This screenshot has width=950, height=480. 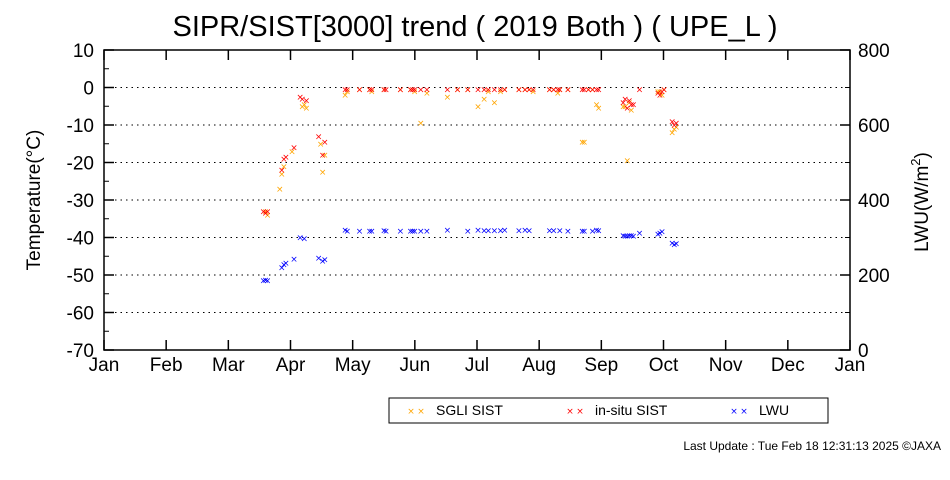 What do you see at coordinates (80, 351) in the screenshot?
I see `y-tick-label: -70` at bounding box center [80, 351].